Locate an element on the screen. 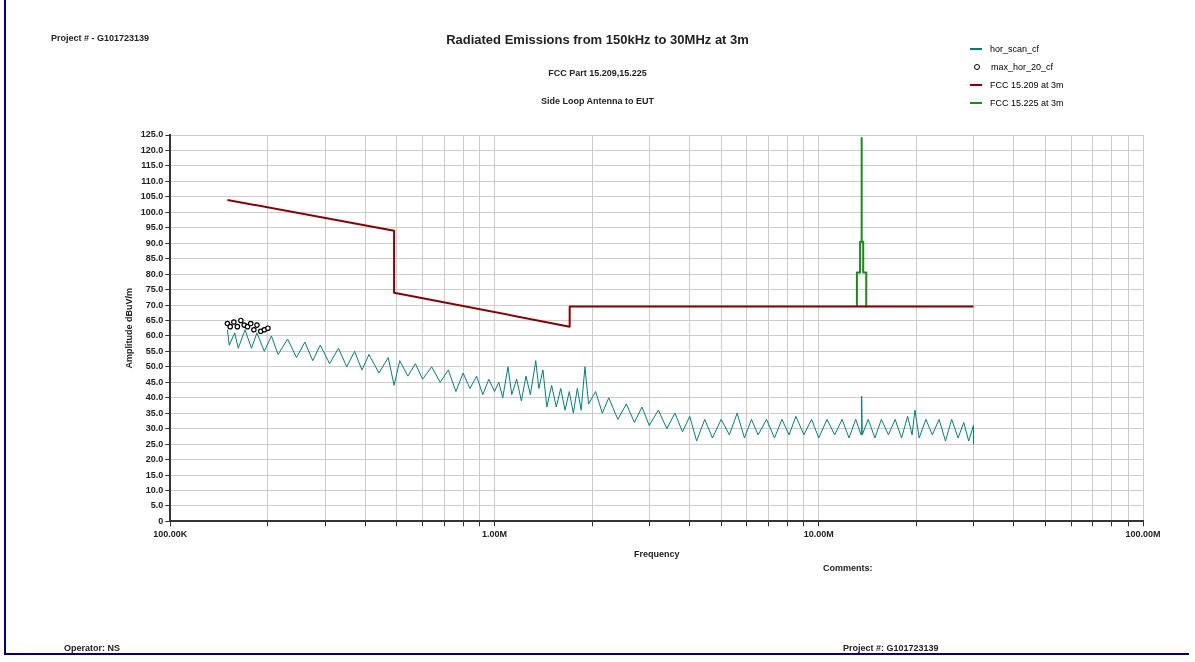 Image resolution: width=1195 pixels, height=662 pixels. y-tick-label: 50.0 is located at coordinates (154, 366).